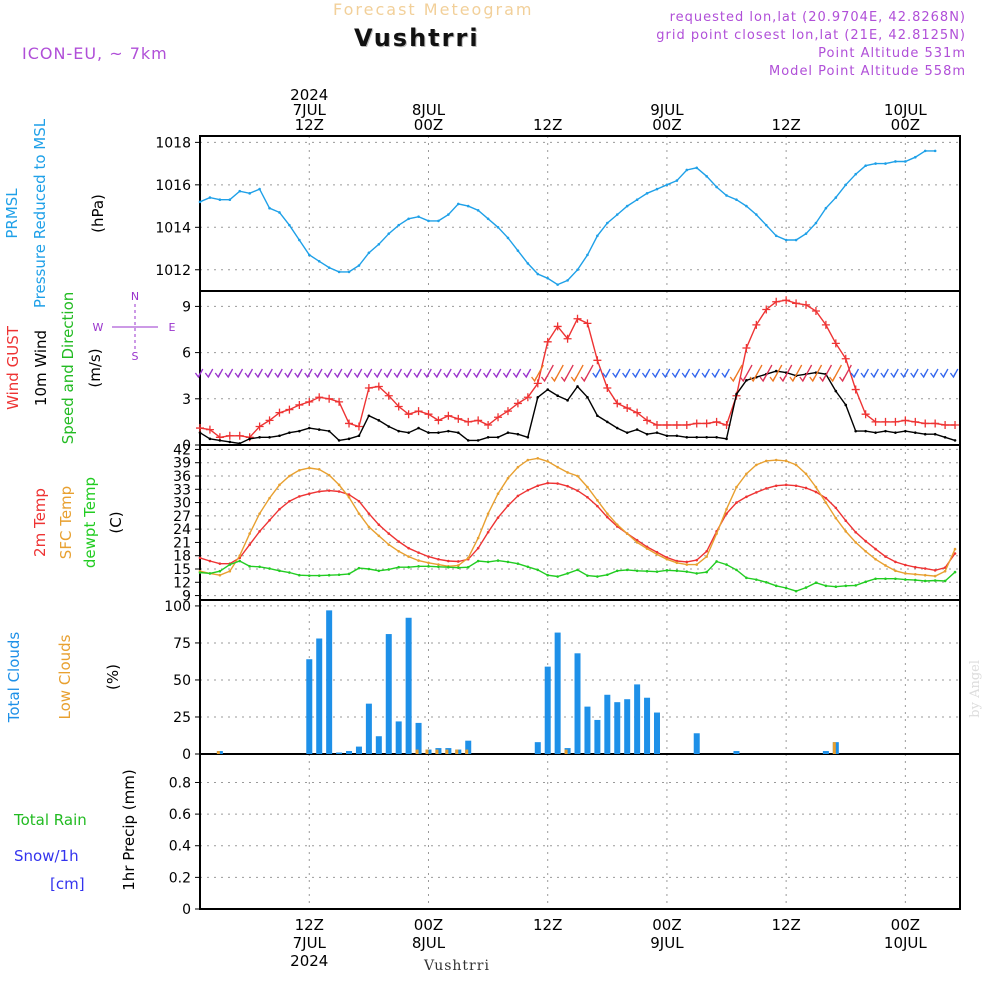 This screenshot has height=1000, width=1000. I want to click on y-tick-label: 50, so click(182, 681).